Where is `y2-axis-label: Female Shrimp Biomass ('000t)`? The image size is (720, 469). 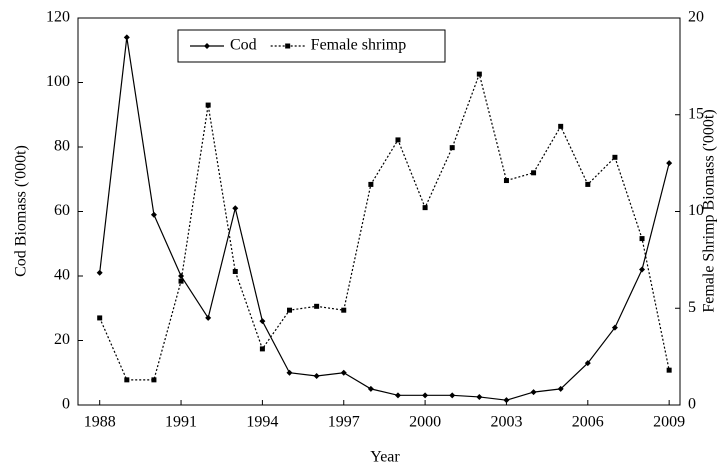 y2-axis-label: Female Shrimp Biomass ('000t) is located at coordinates (709, 210).